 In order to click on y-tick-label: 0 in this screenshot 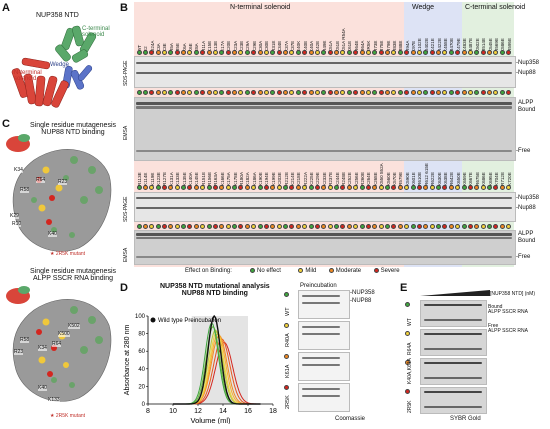, I will do `click(144, 405)`.